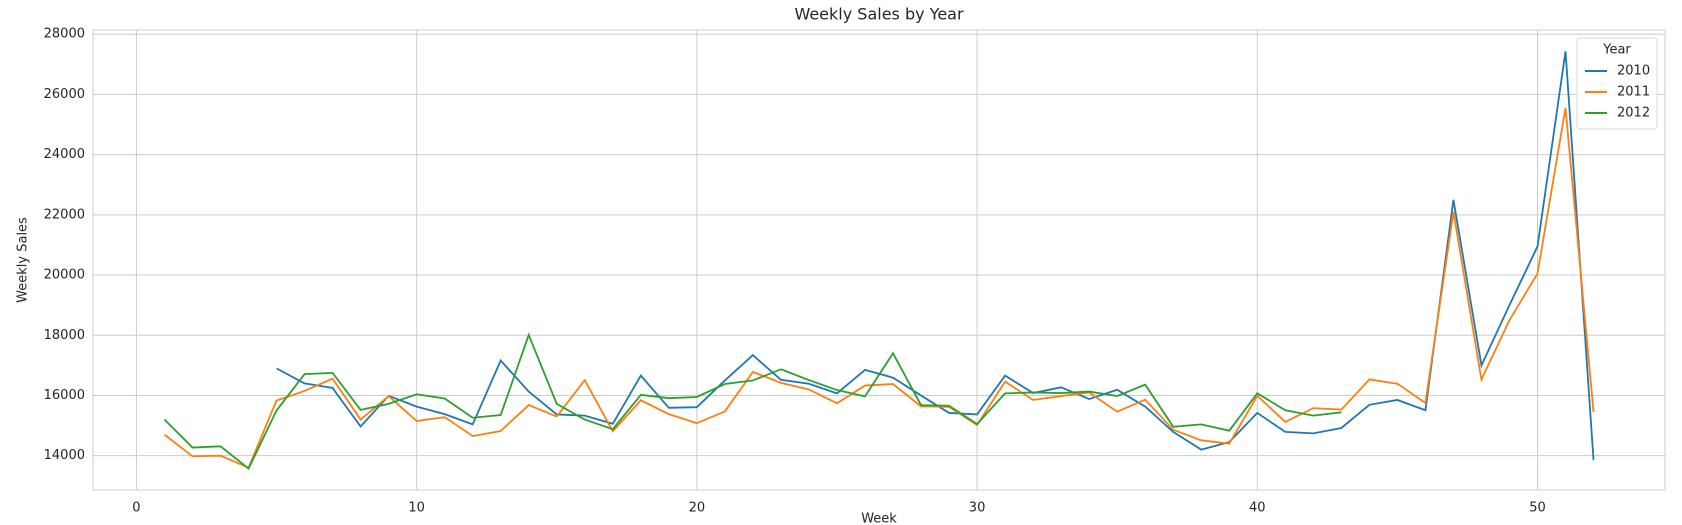 Image resolution: width=1682 pixels, height=525 pixels. I want to click on legend: Year 2010 2011 2012, so click(1617, 83).